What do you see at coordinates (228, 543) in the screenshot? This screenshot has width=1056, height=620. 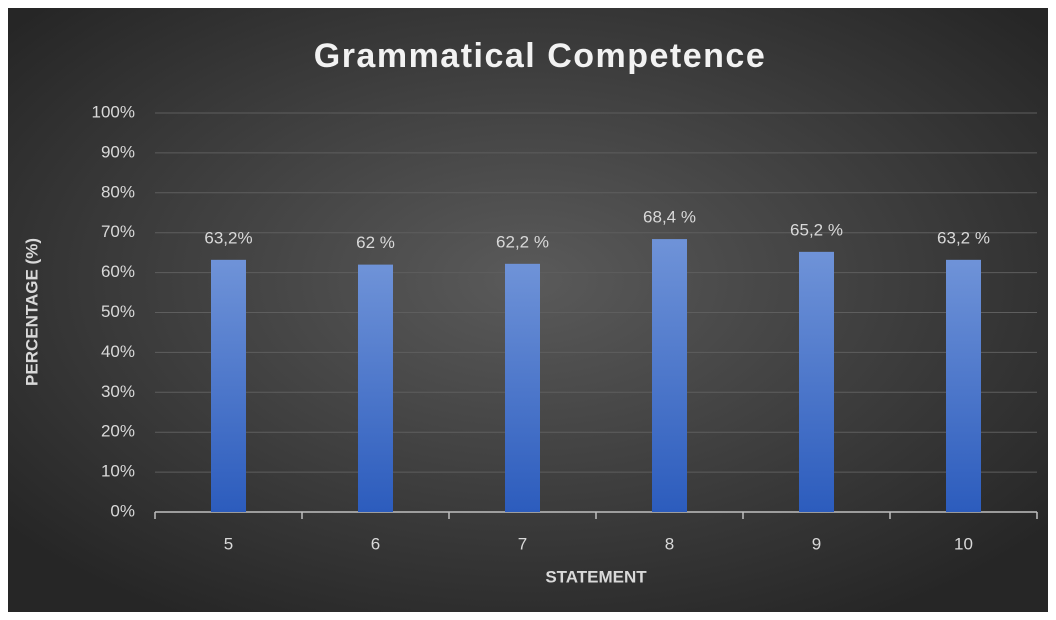 I see `x-tick-label: 5` at bounding box center [228, 543].